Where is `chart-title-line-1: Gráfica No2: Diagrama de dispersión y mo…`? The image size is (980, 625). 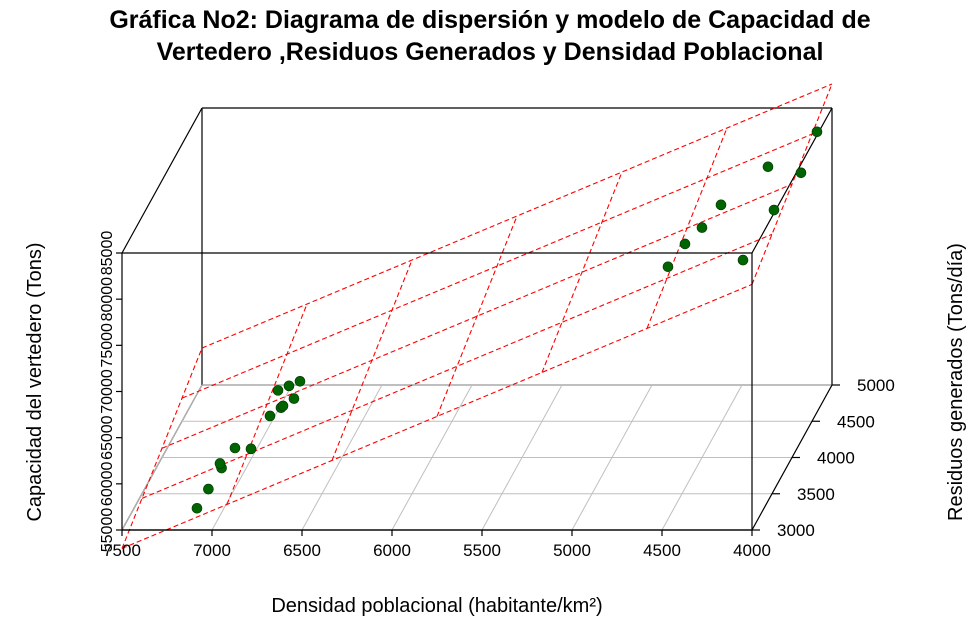
chart-title-line-1: Gráfica No2: Diagrama de dispersión y mo… is located at coordinates (490, 20).